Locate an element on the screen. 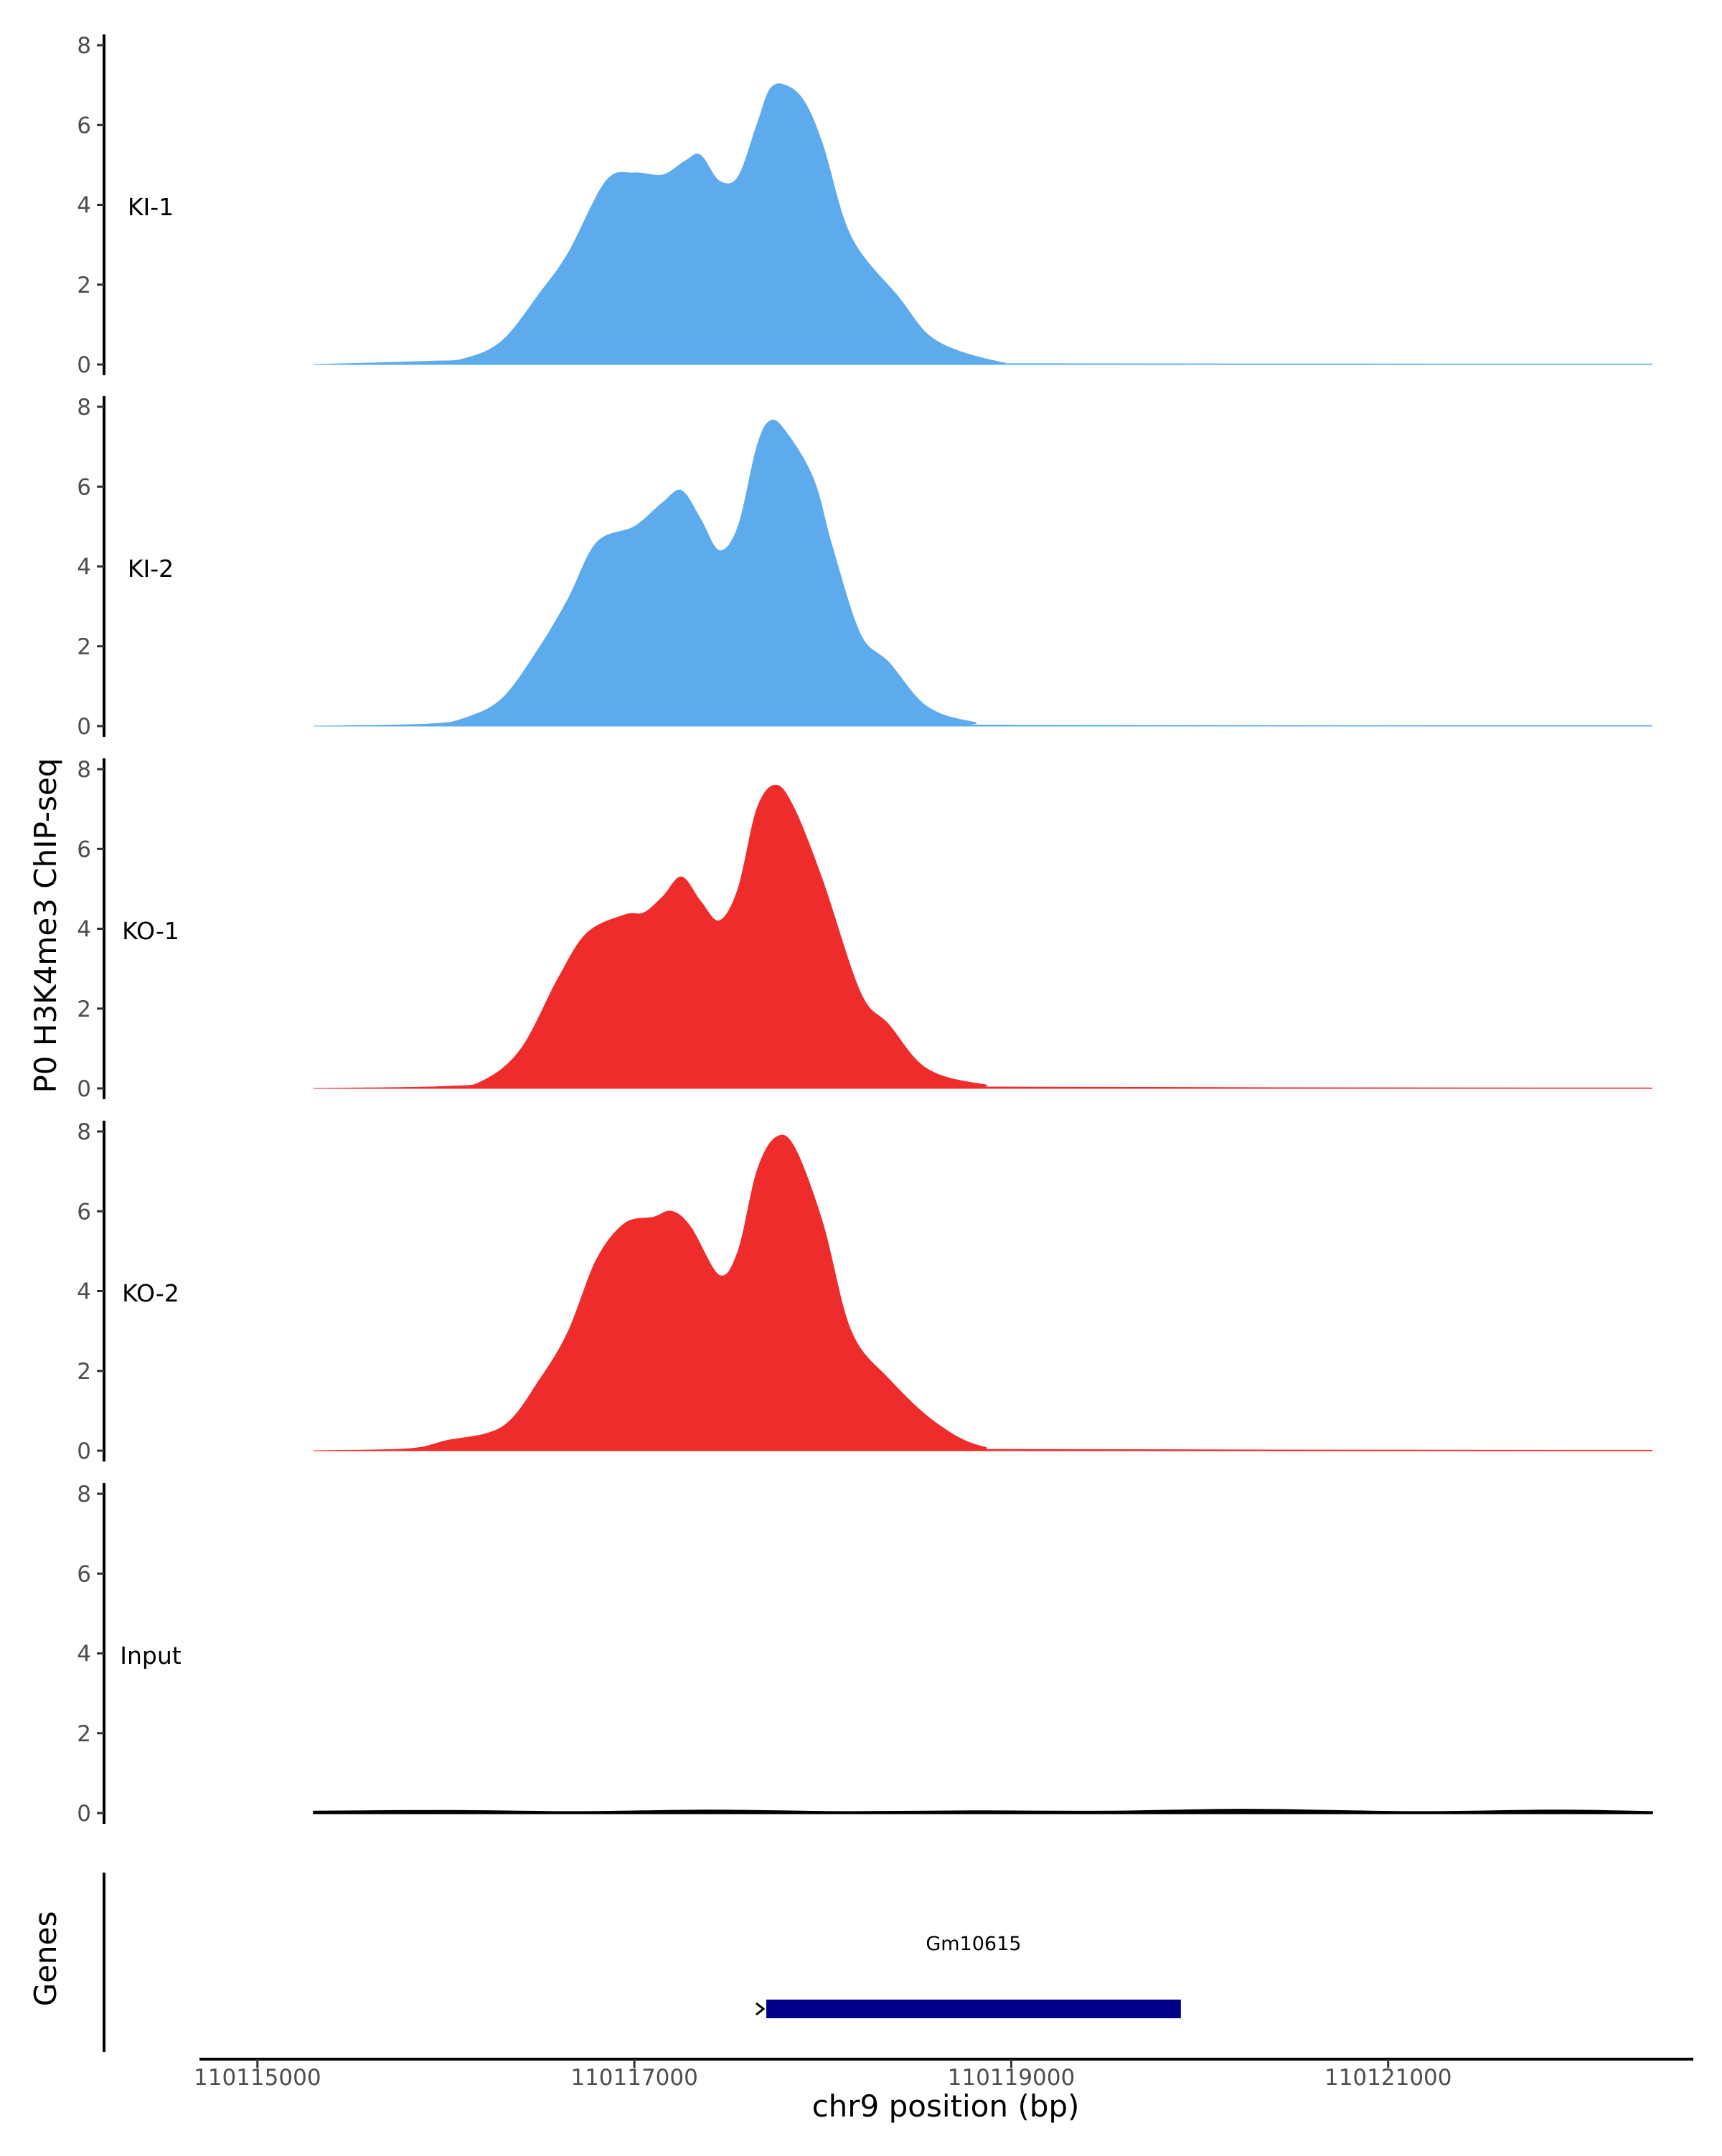  gene-gm10615: Gm10615 is located at coordinates (968, 1976).